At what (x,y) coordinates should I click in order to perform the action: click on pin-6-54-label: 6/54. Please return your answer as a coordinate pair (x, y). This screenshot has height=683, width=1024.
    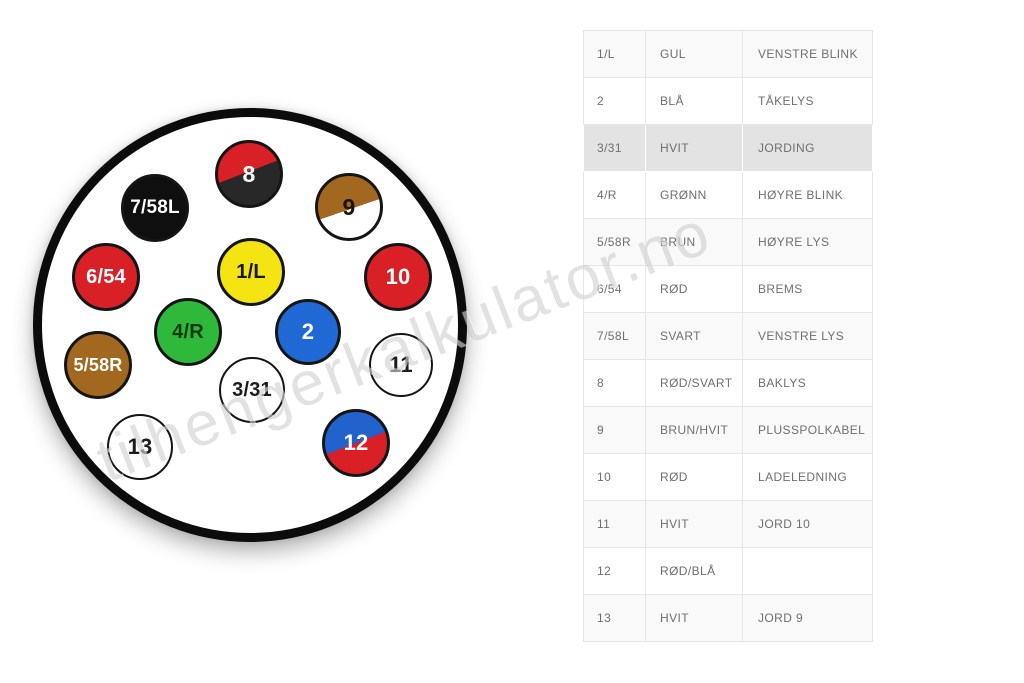
    Looking at the image, I should click on (106, 276).